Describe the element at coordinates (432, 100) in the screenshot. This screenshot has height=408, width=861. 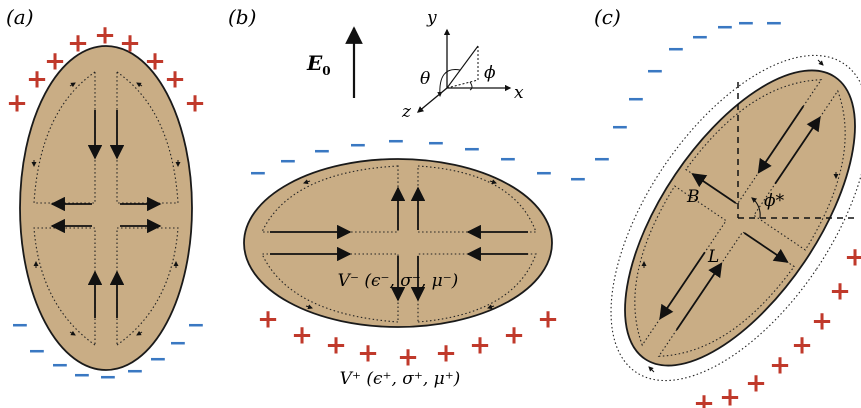
I see `z-axis-line` at that location.